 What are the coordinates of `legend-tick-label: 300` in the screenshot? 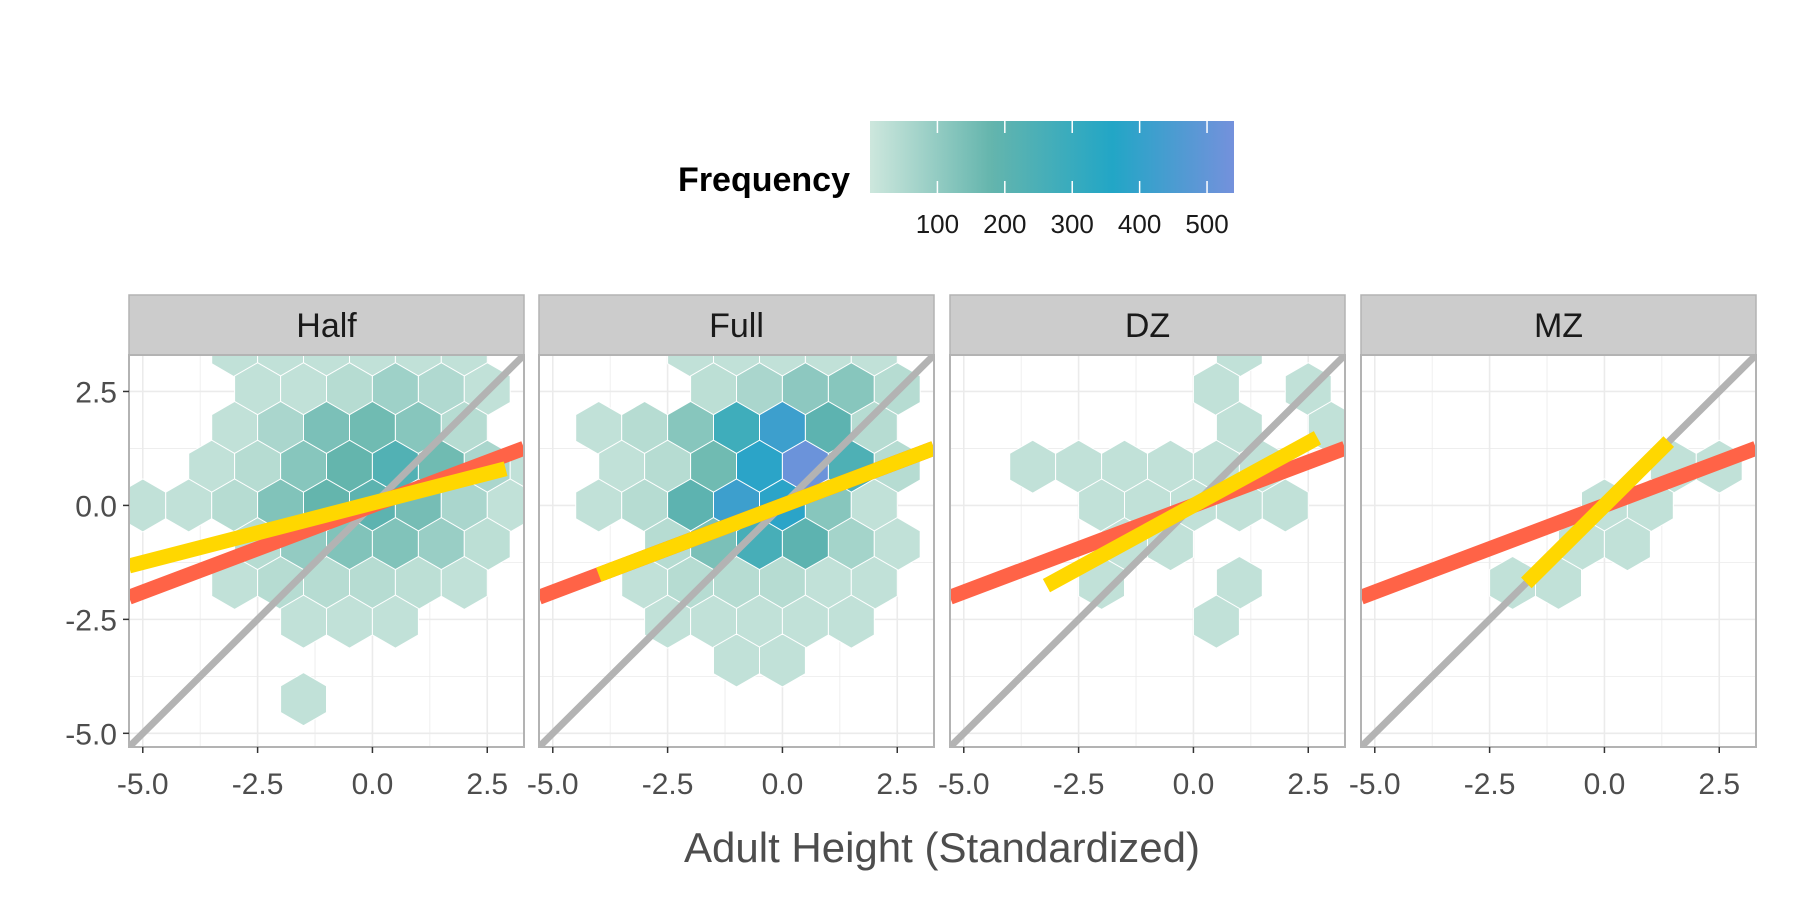 It's located at (1072, 224).